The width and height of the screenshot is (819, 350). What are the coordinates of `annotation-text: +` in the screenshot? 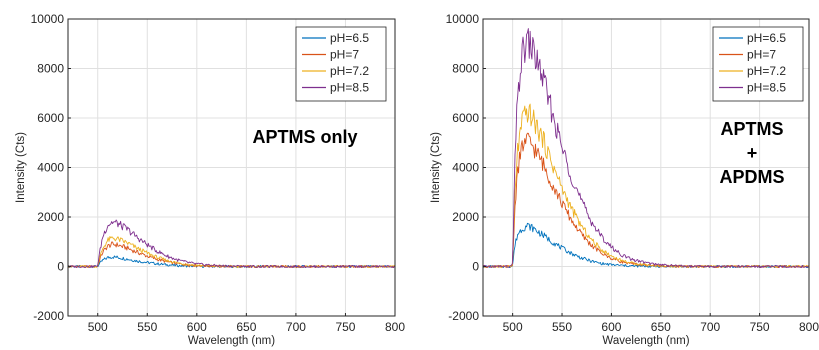 It's located at (752, 153).